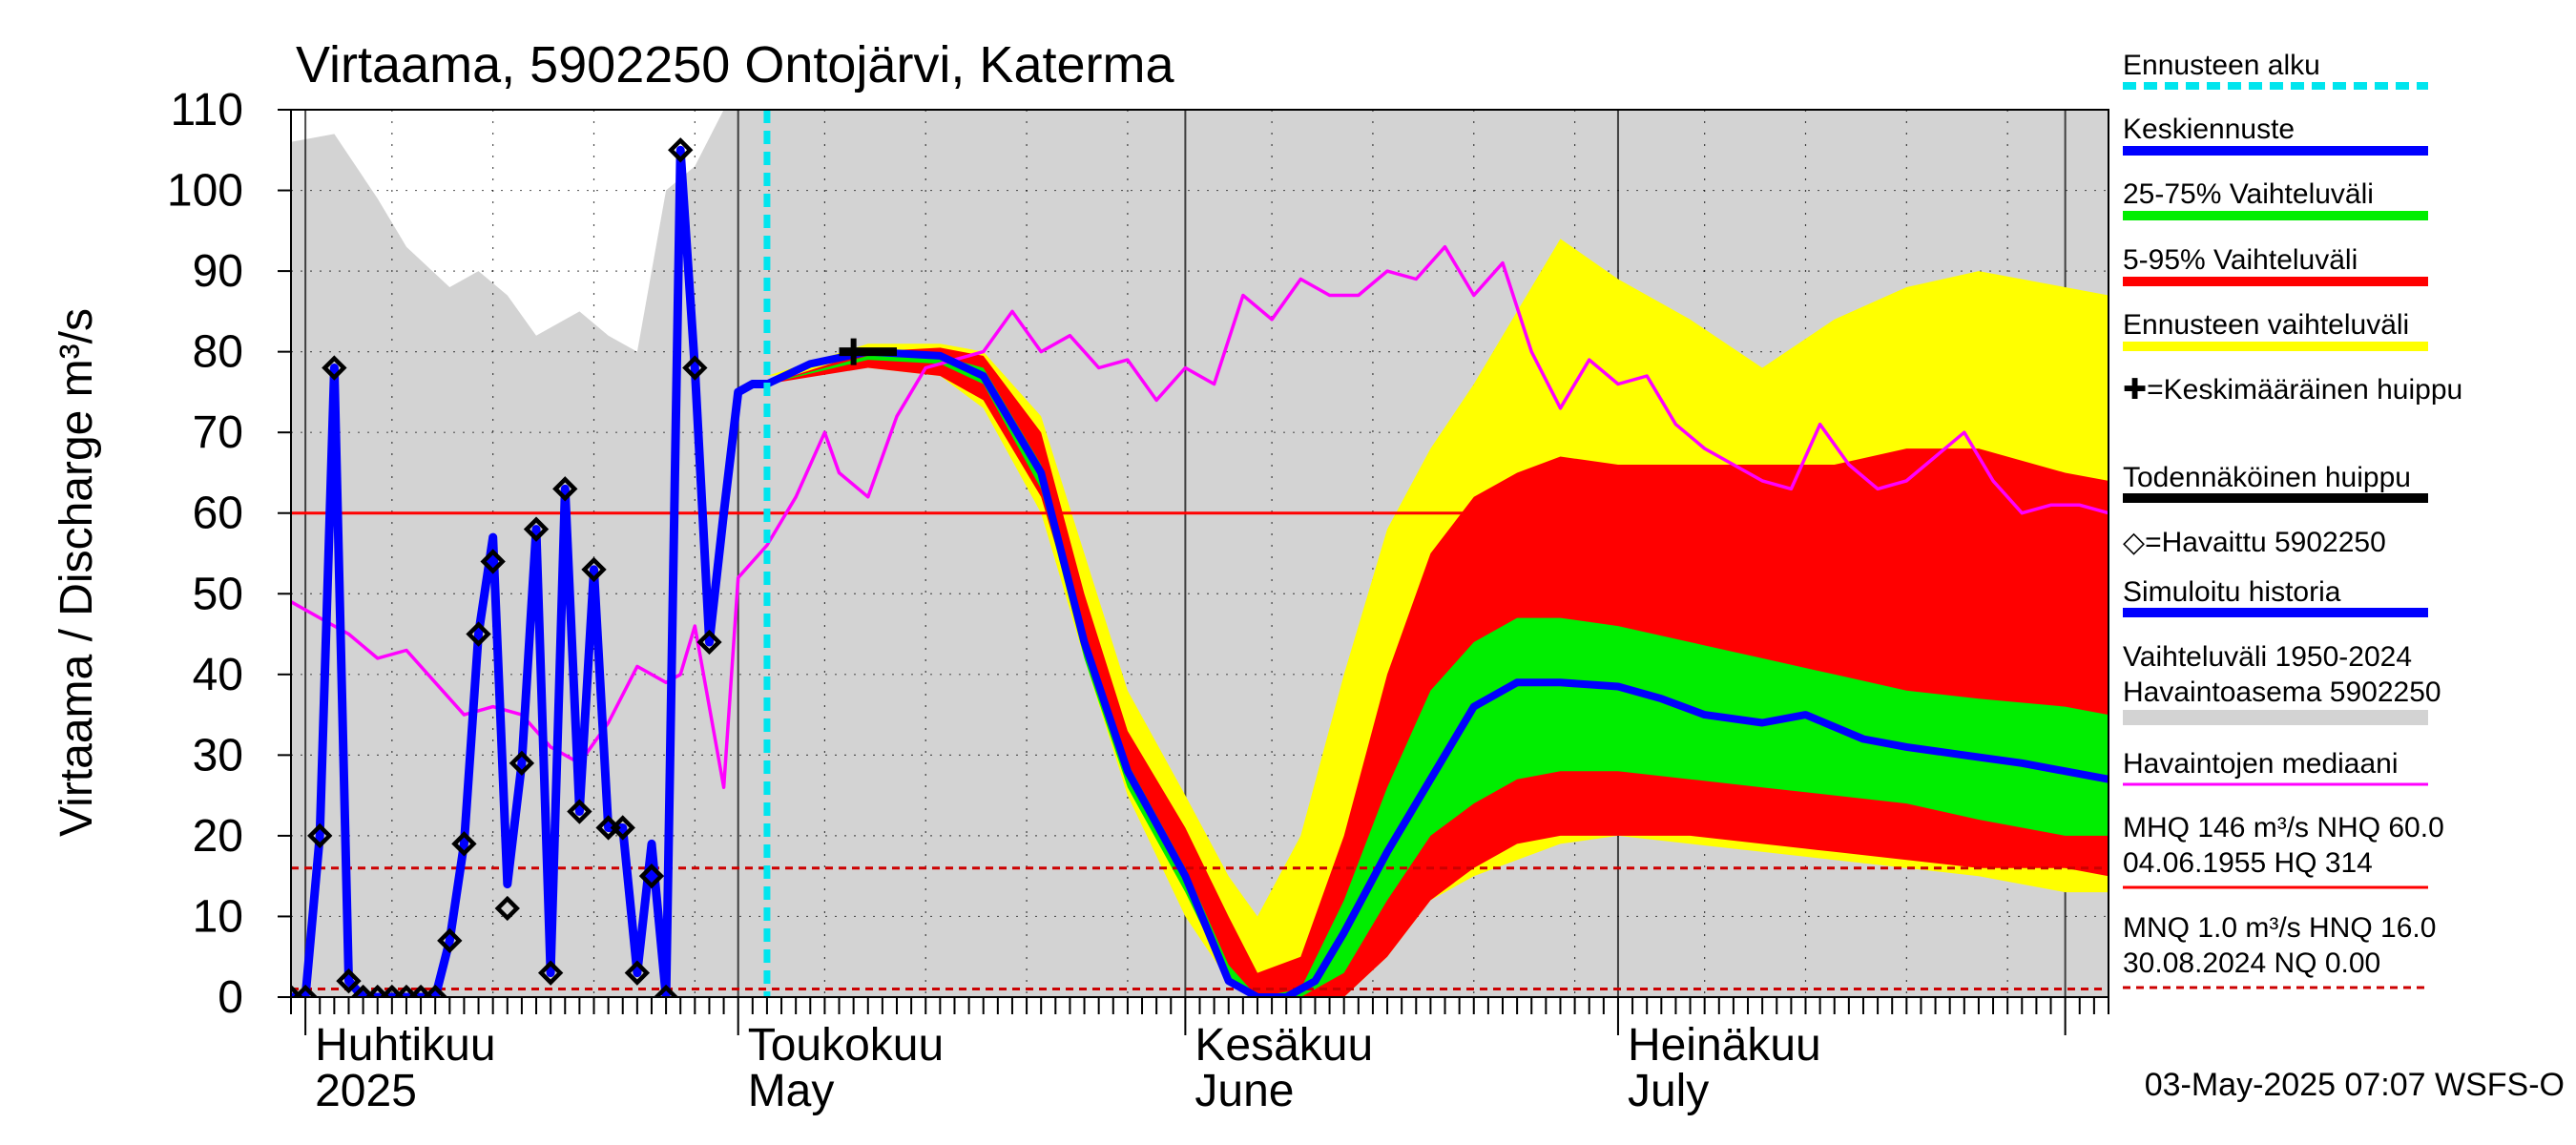 This screenshot has height=1145, width=2576. Describe the element at coordinates (218, 756) in the screenshot. I see `y-tick-label: 30` at that location.